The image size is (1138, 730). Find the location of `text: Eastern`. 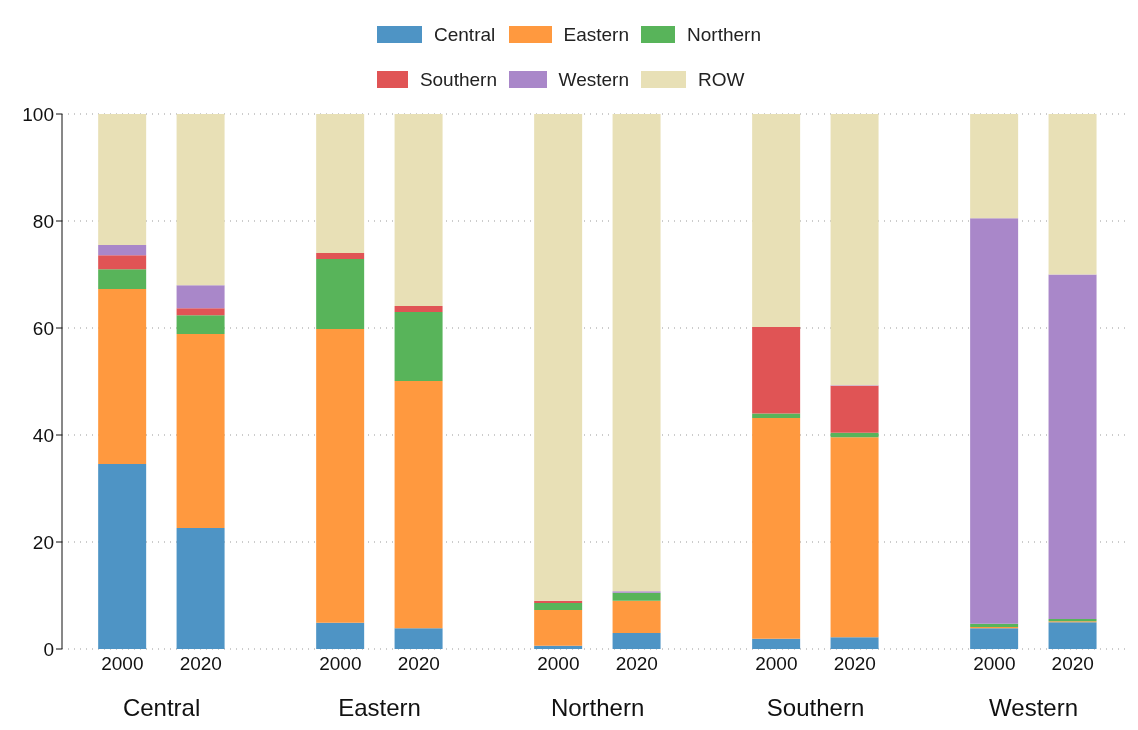

text: Eastern is located at coordinates (379, 708).